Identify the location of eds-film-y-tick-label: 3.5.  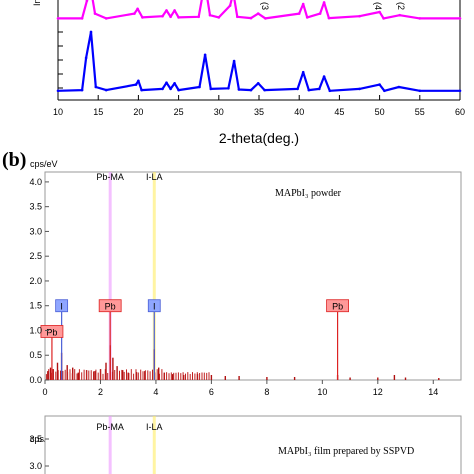
(35, 439).